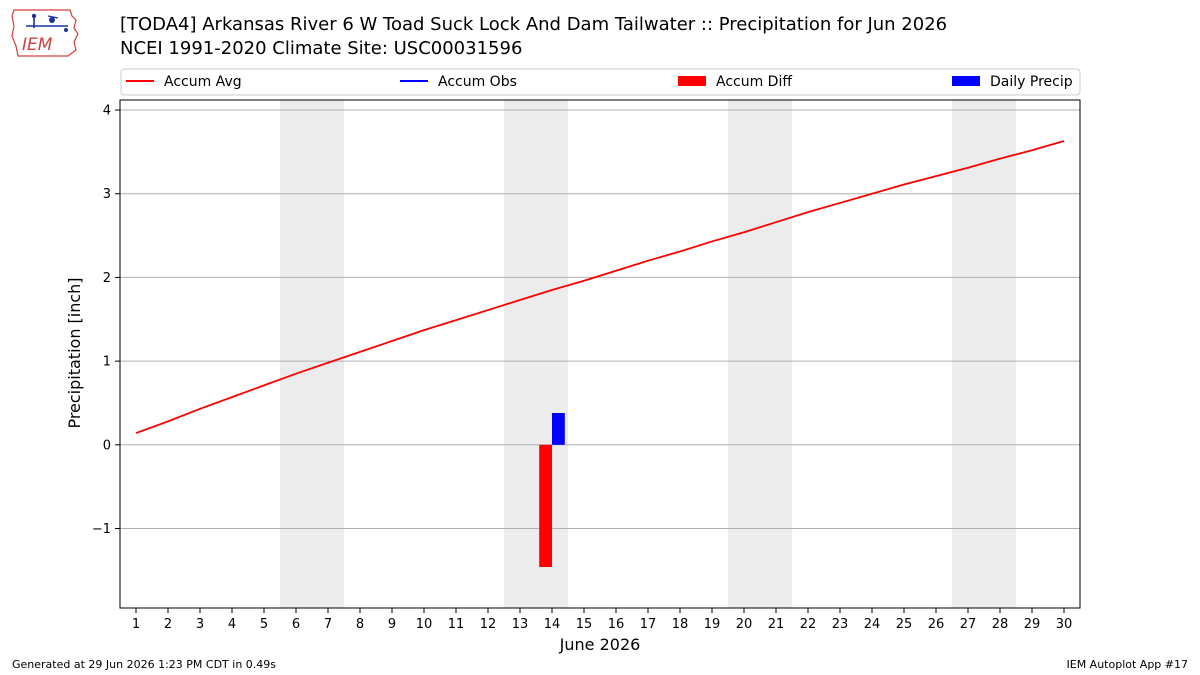 The image size is (1200, 675). Describe the element at coordinates (966, 81) in the screenshot. I see `legend-swatch-daily-precip` at that location.